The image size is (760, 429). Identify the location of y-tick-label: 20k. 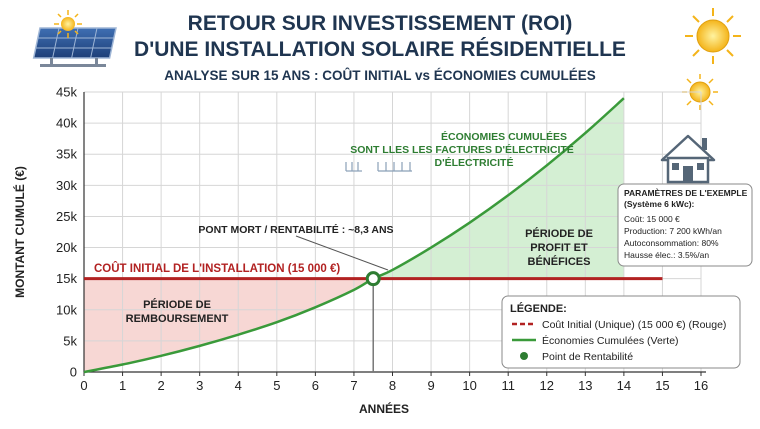
(66, 247).